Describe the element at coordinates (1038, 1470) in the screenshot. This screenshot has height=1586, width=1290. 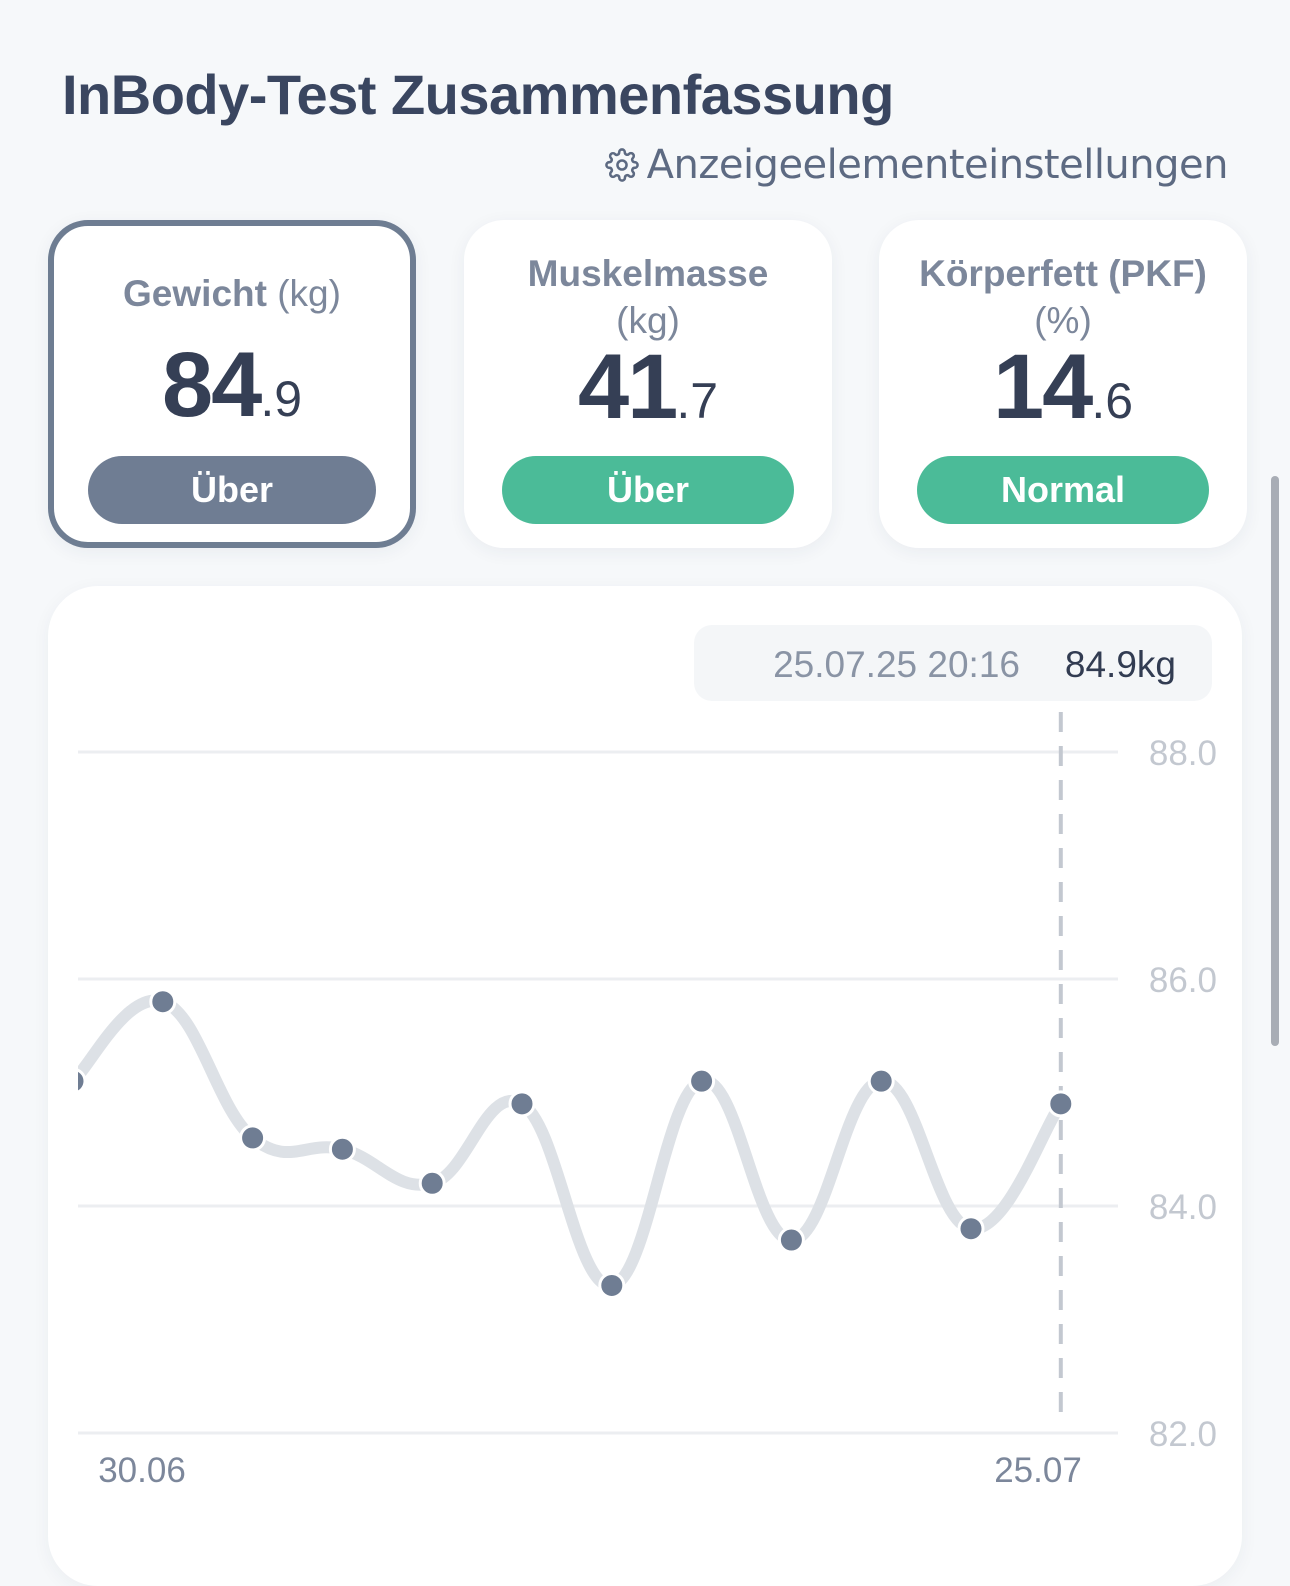
I see `x-tick-label: 25.07` at that location.